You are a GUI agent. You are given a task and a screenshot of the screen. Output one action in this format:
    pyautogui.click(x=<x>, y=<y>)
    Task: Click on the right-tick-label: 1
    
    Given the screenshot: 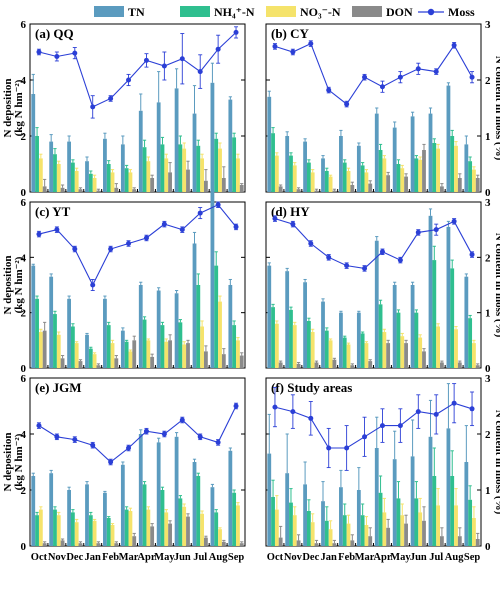 What is the action you would take?
    pyautogui.click(x=488, y=491)
    